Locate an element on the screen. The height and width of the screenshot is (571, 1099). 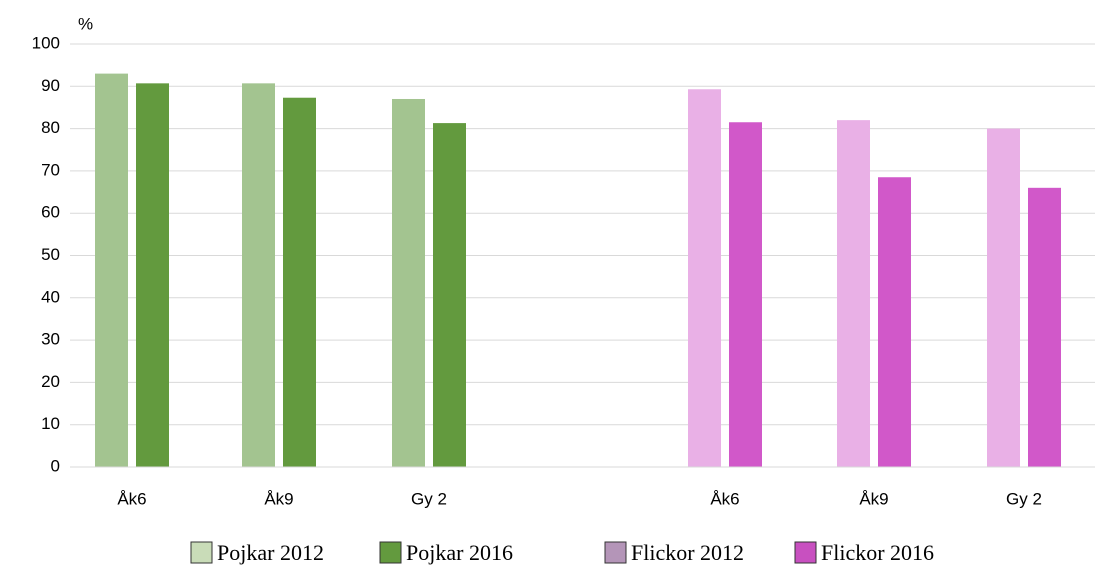
y-tick-label: 80 is located at coordinates (50, 127).